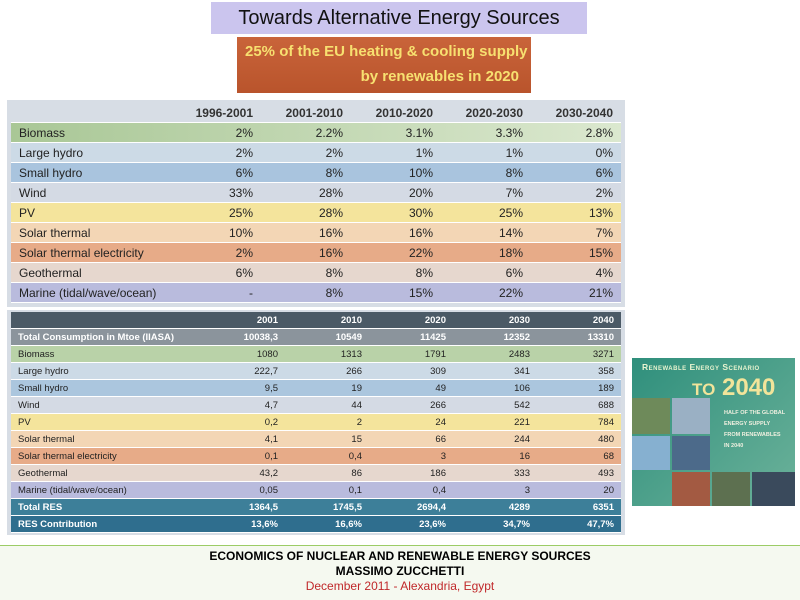  Describe the element at coordinates (411, 388) in the screenshot. I see `value-cell: 49` at that location.